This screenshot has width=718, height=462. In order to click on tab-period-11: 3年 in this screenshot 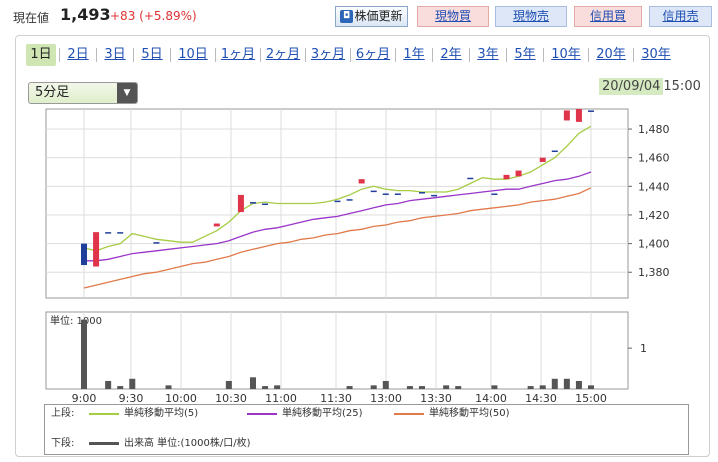, I will do `click(488, 54)`.